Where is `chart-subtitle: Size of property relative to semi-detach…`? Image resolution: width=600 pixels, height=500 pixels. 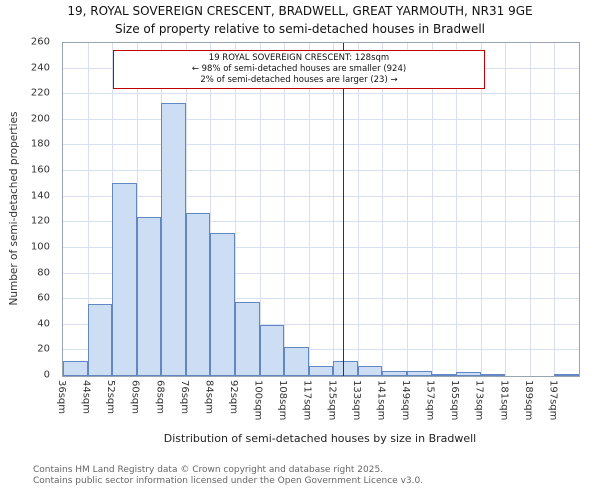 chart-subtitle: Size of property relative to semi-detach… is located at coordinates (300, 29).